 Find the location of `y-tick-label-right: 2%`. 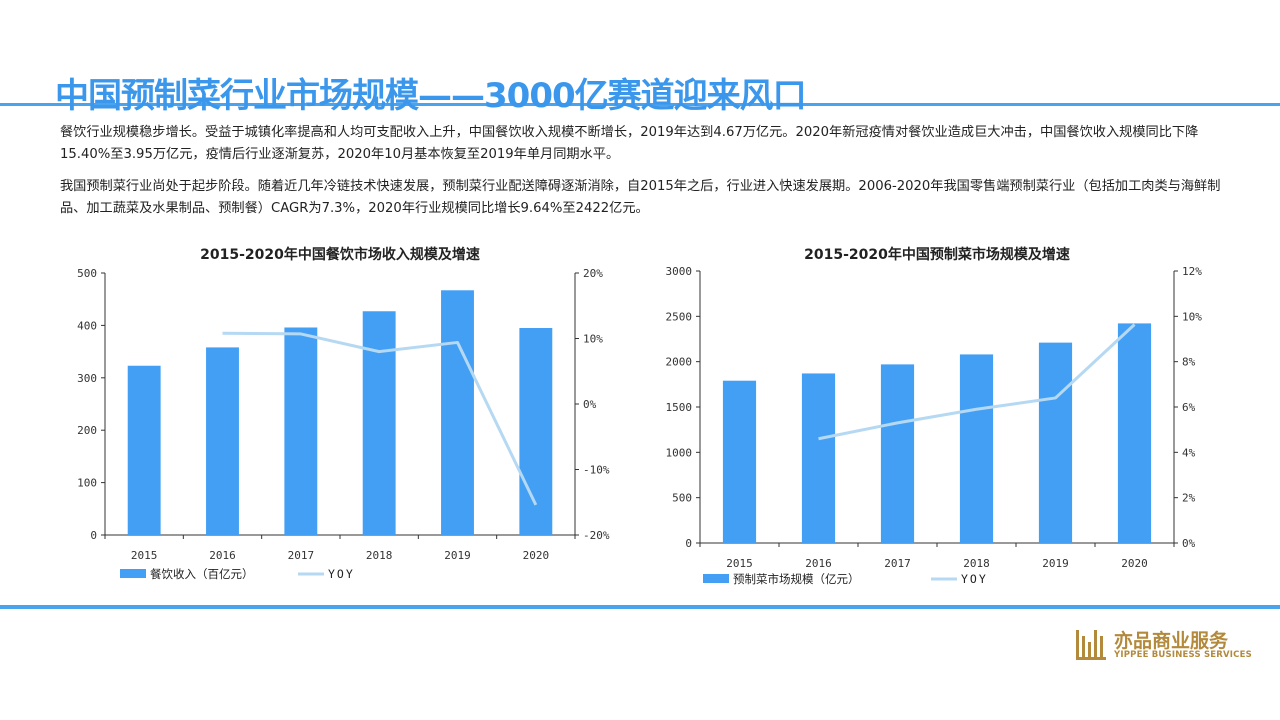

y-tick-label-right: 2% is located at coordinates (1189, 498).